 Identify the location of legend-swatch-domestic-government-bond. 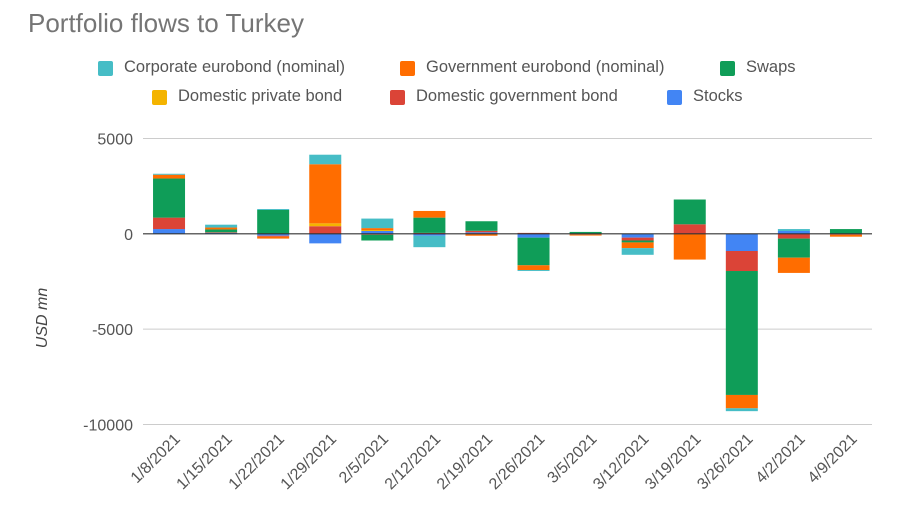
(397, 97).